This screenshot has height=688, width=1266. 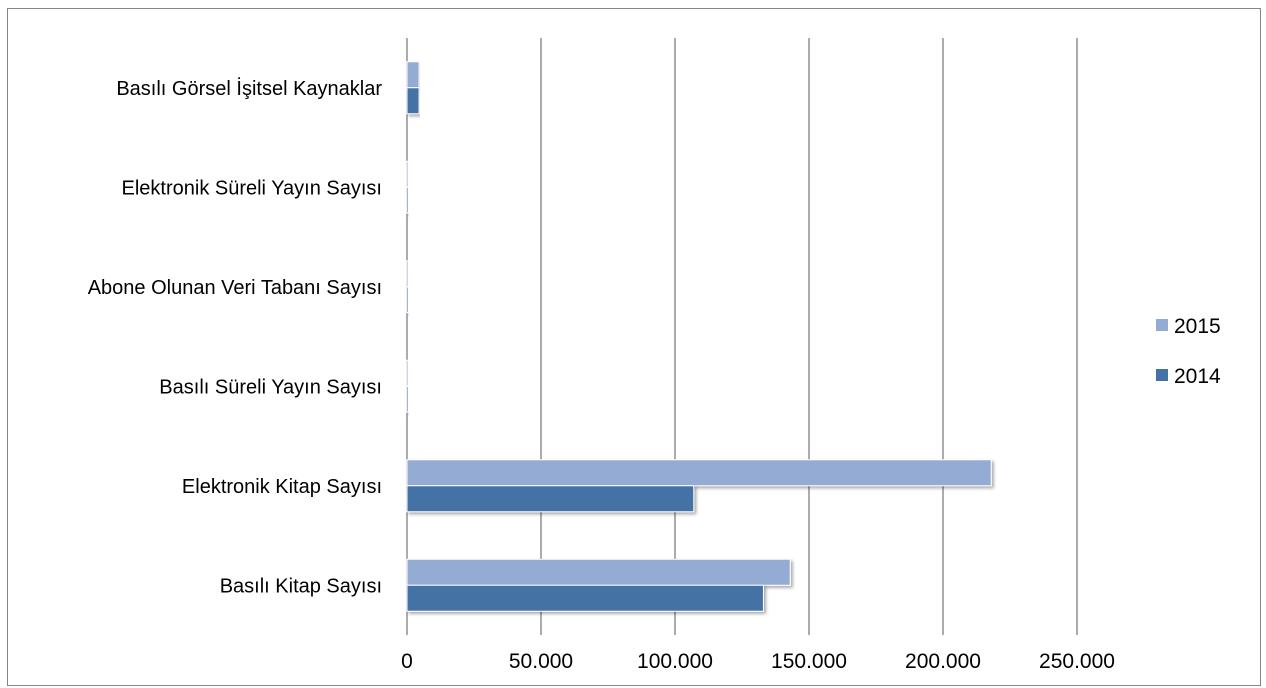 I want to click on category-label-4: Elektronik Süreli Yayın Sayısı, so click(x=252, y=188).